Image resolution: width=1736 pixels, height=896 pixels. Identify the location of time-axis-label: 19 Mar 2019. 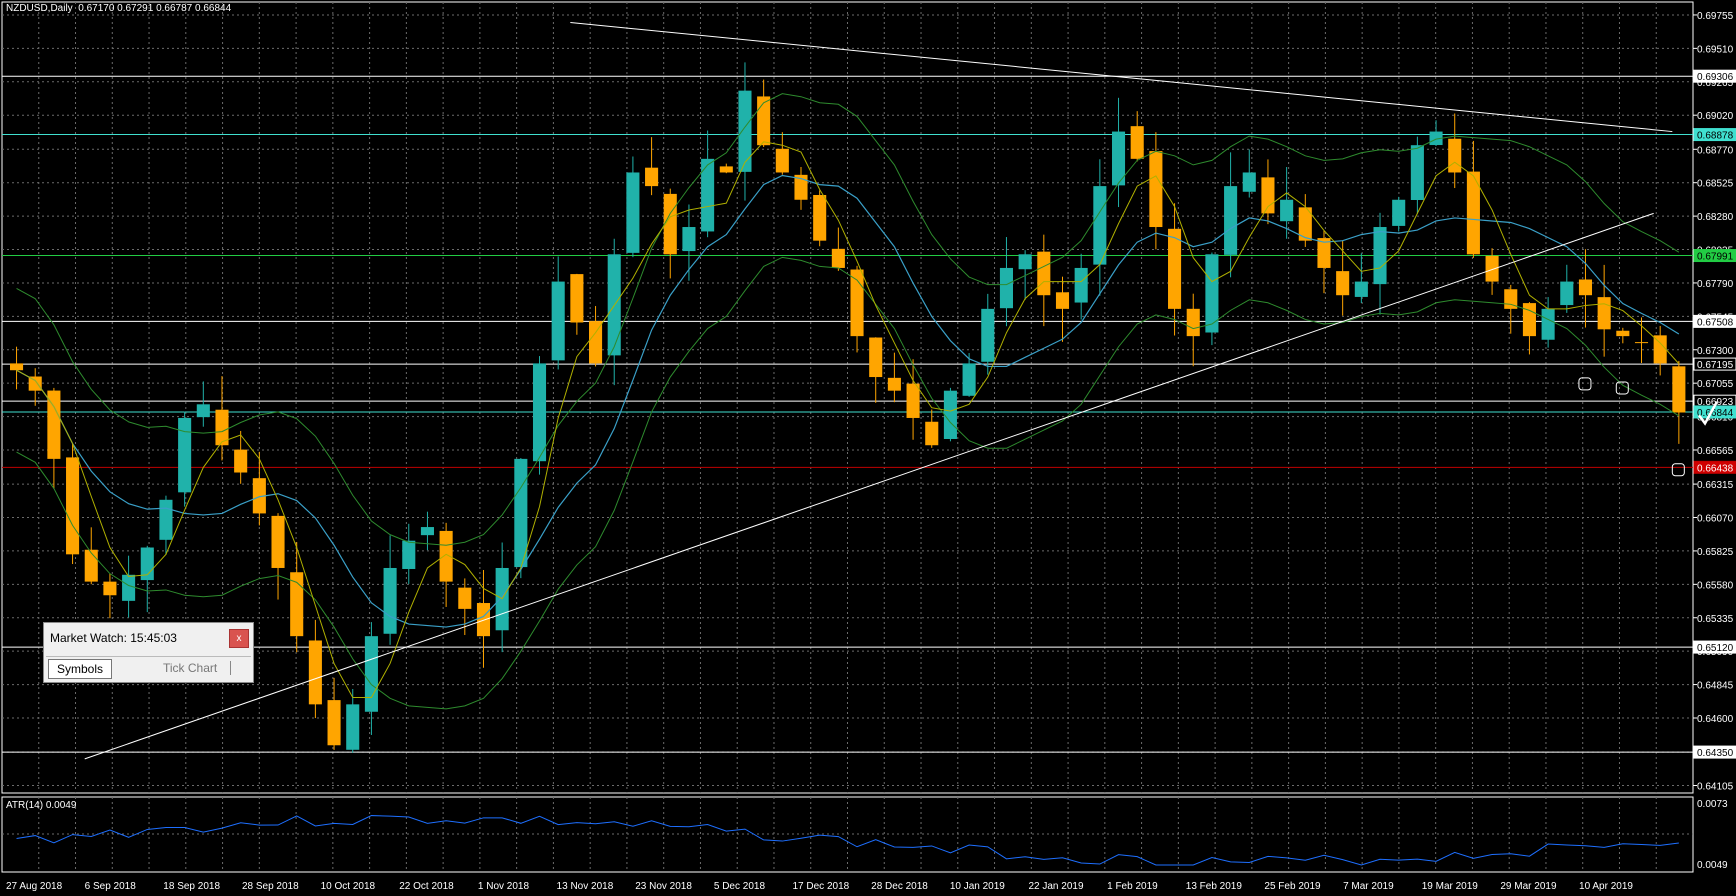
(1450, 886).